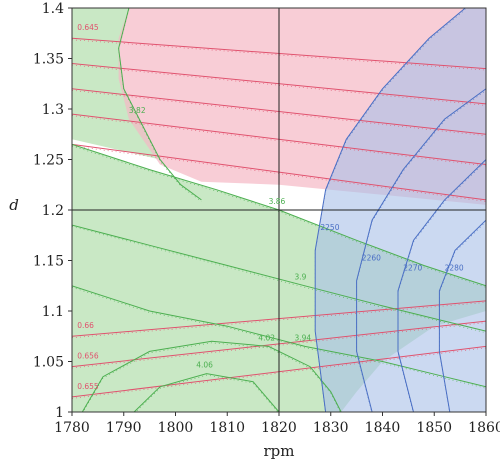 This screenshot has height=468, width=500. Describe the element at coordinates (48, 161) in the screenshot. I see `y-tick-label: 1.25` at that location.